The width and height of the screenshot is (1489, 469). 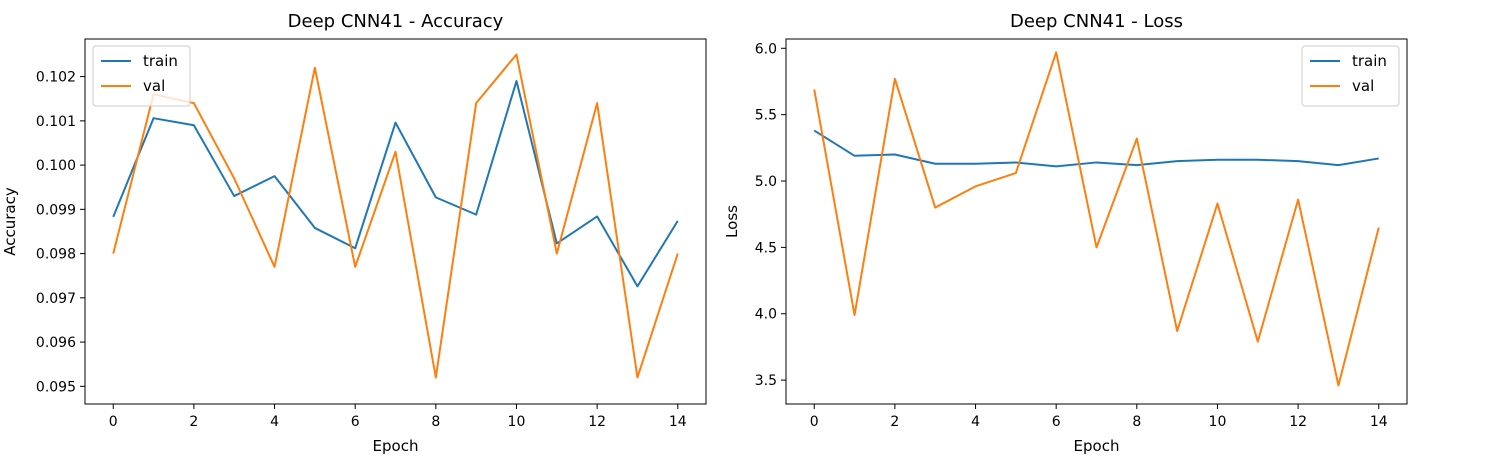 I want to click on chart-0-xlabel: Epoch, so click(x=396, y=446).